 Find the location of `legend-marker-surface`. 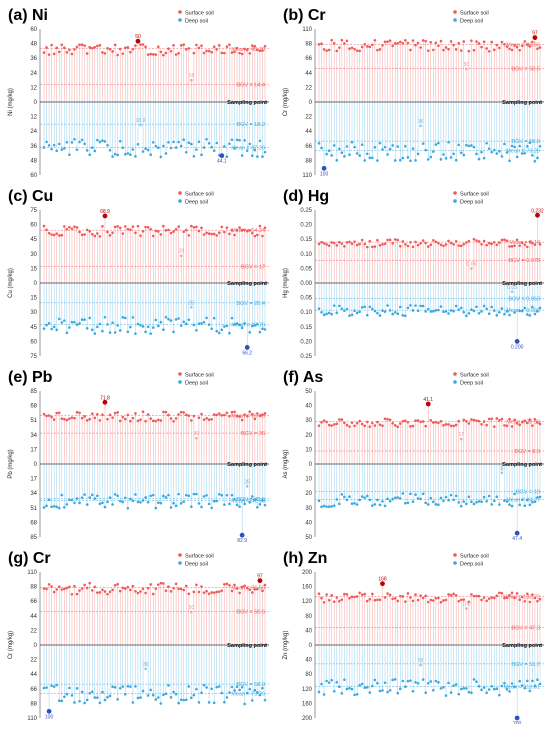

legend-marker-surface is located at coordinates (180, 193).